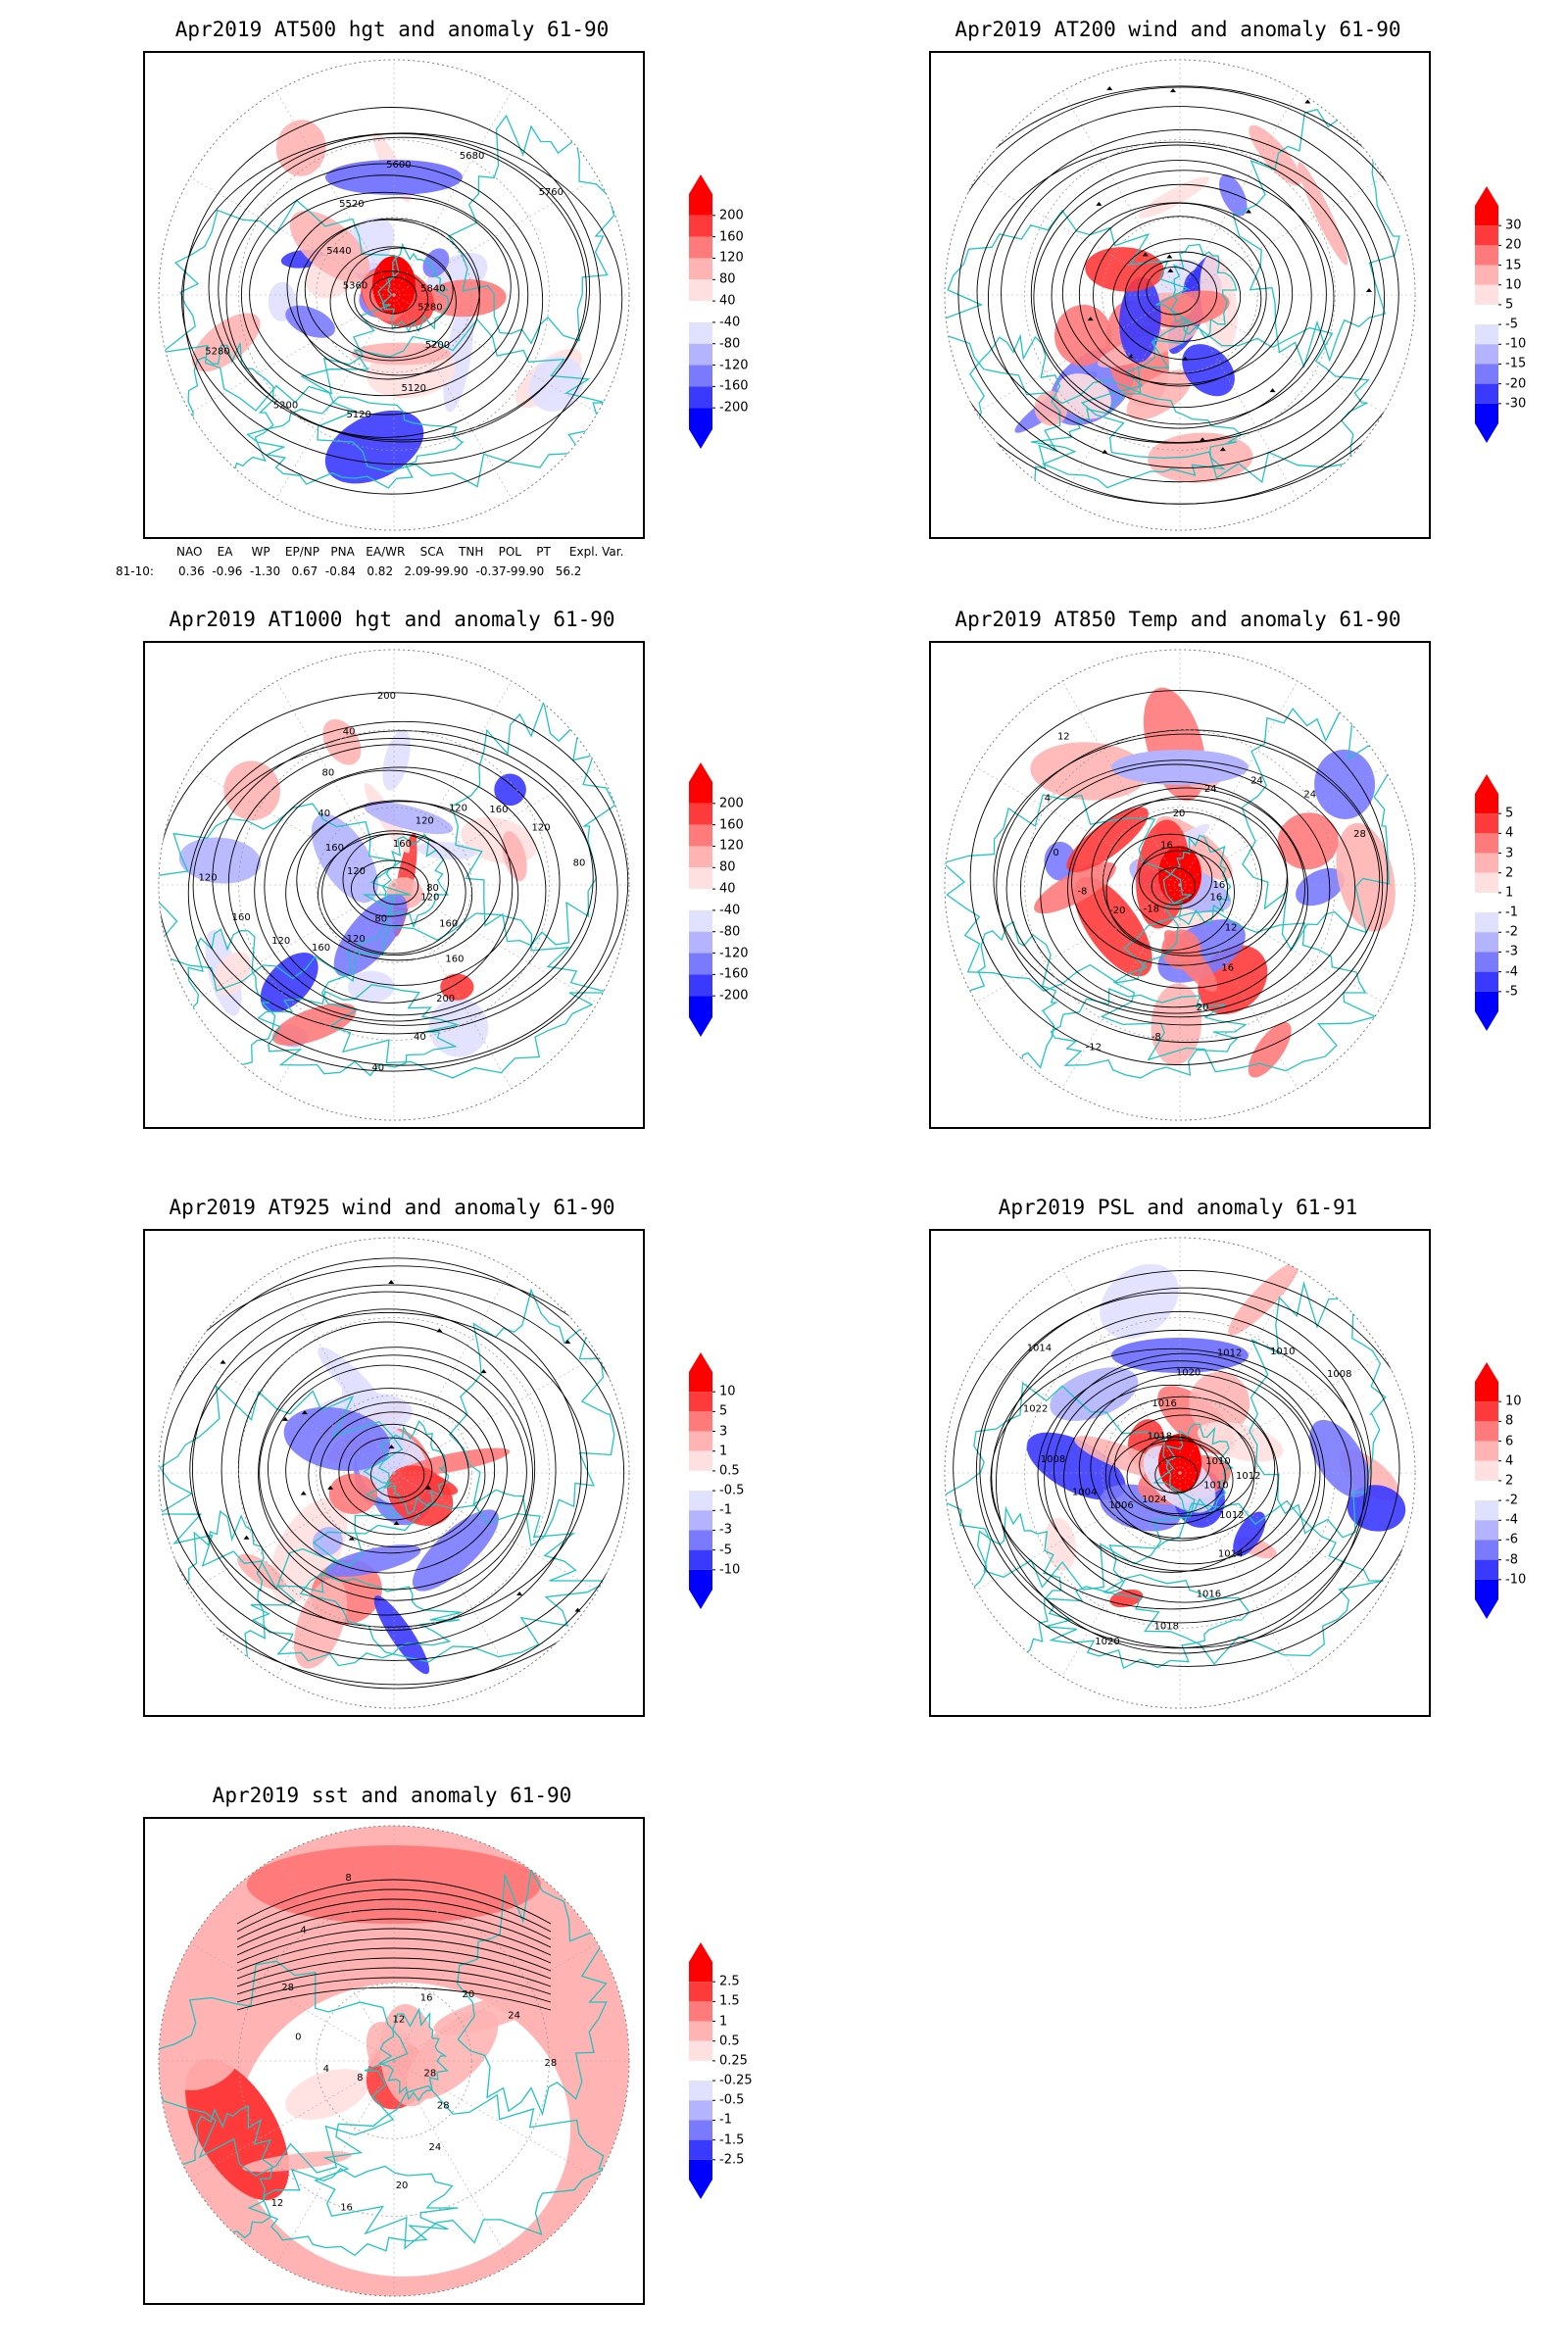 Image resolution: width=1568 pixels, height=2352 pixels. What do you see at coordinates (1120, 1505) in the screenshot?
I see `contour-label: 1006` at bounding box center [1120, 1505].